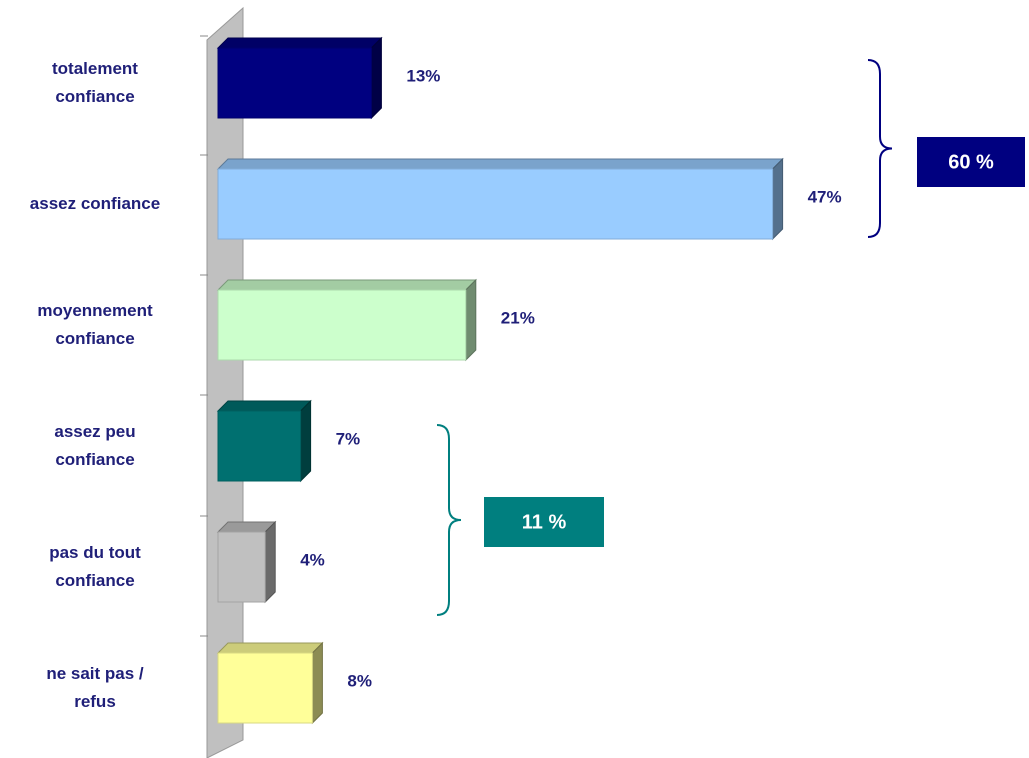  Describe the element at coordinates (825, 196) in the screenshot. I see `value-label: 47%` at that location.